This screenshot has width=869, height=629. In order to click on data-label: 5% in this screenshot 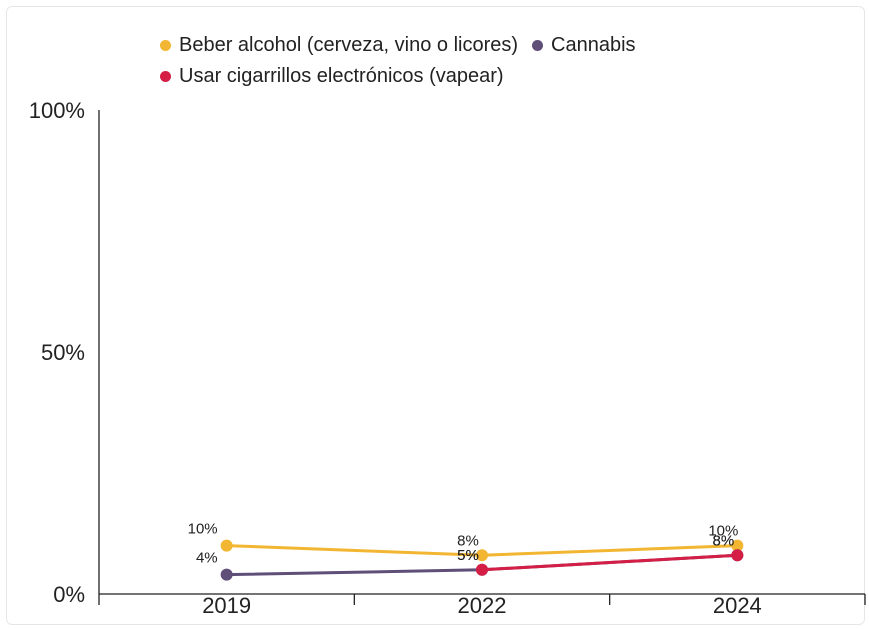, I will do `click(468, 555)`.